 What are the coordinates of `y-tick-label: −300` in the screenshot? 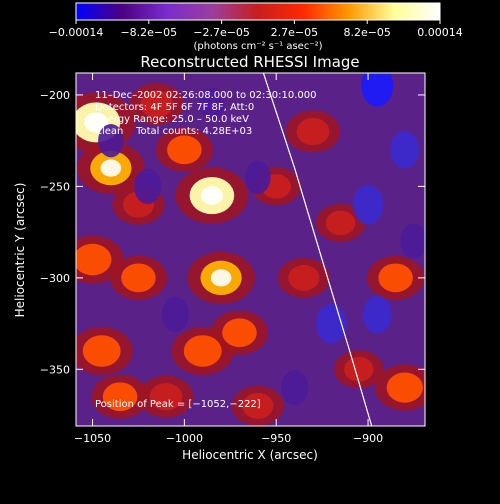 It's located at (55, 278).